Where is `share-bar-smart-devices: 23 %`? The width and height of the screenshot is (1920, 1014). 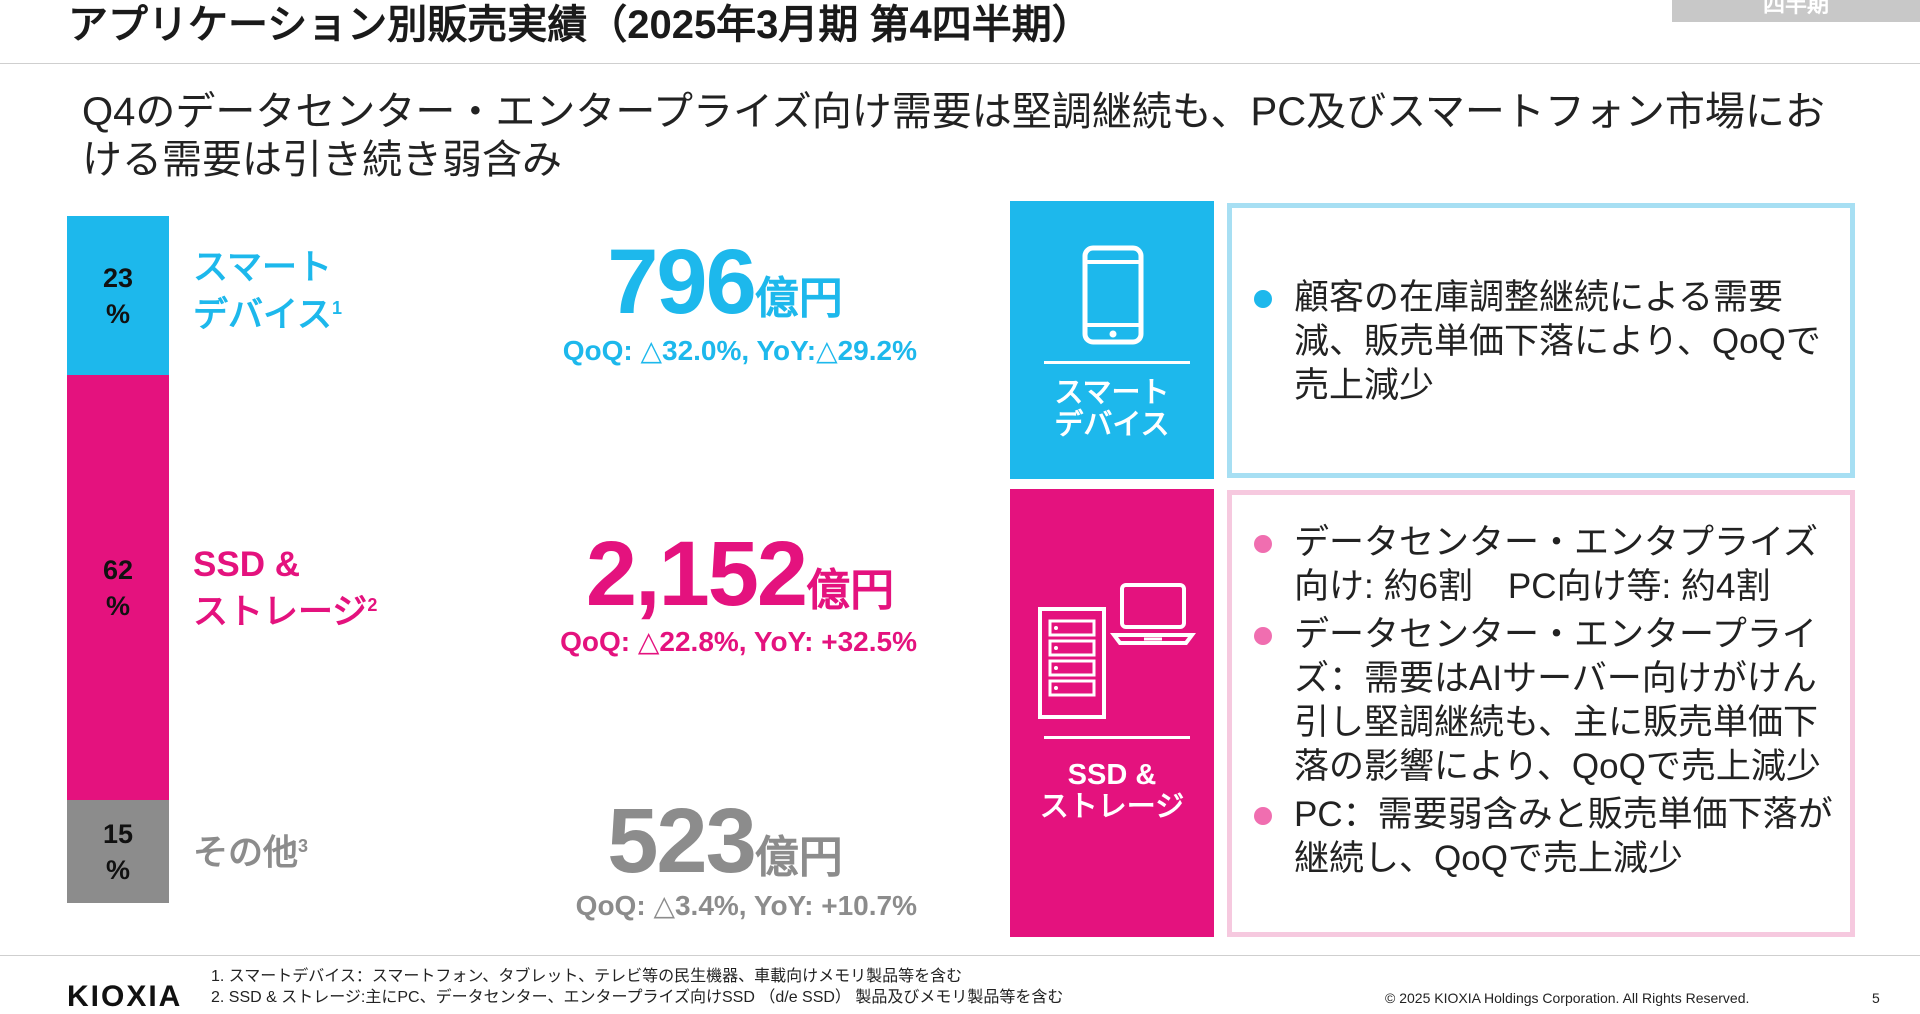
share-bar-smart-devices: 23 % is located at coordinates (118, 295).